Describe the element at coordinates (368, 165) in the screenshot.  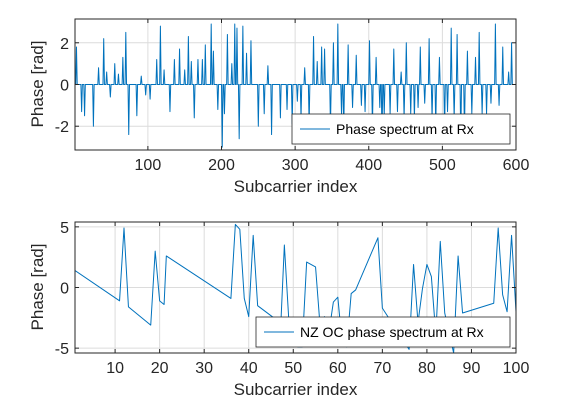
I see `x-tick-label: 400` at that location.